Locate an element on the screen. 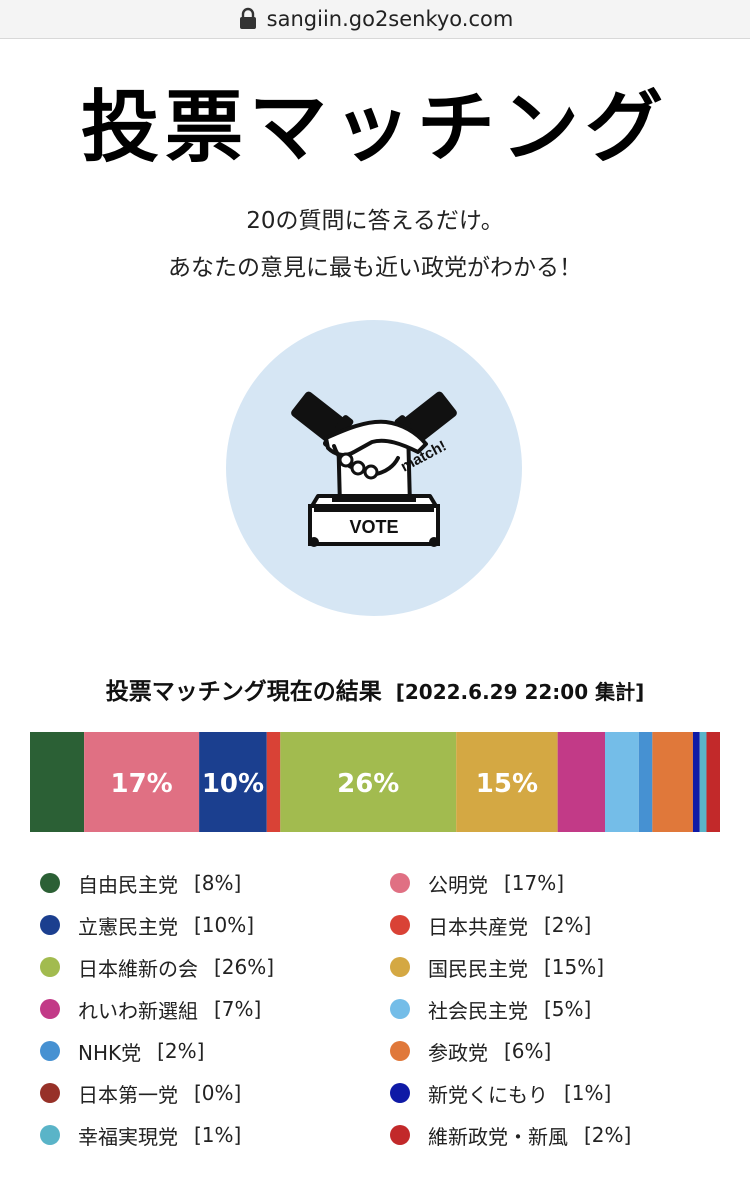 This screenshot has width=750, height=1179. bar-label-4: 26% is located at coordinates (368, 784).